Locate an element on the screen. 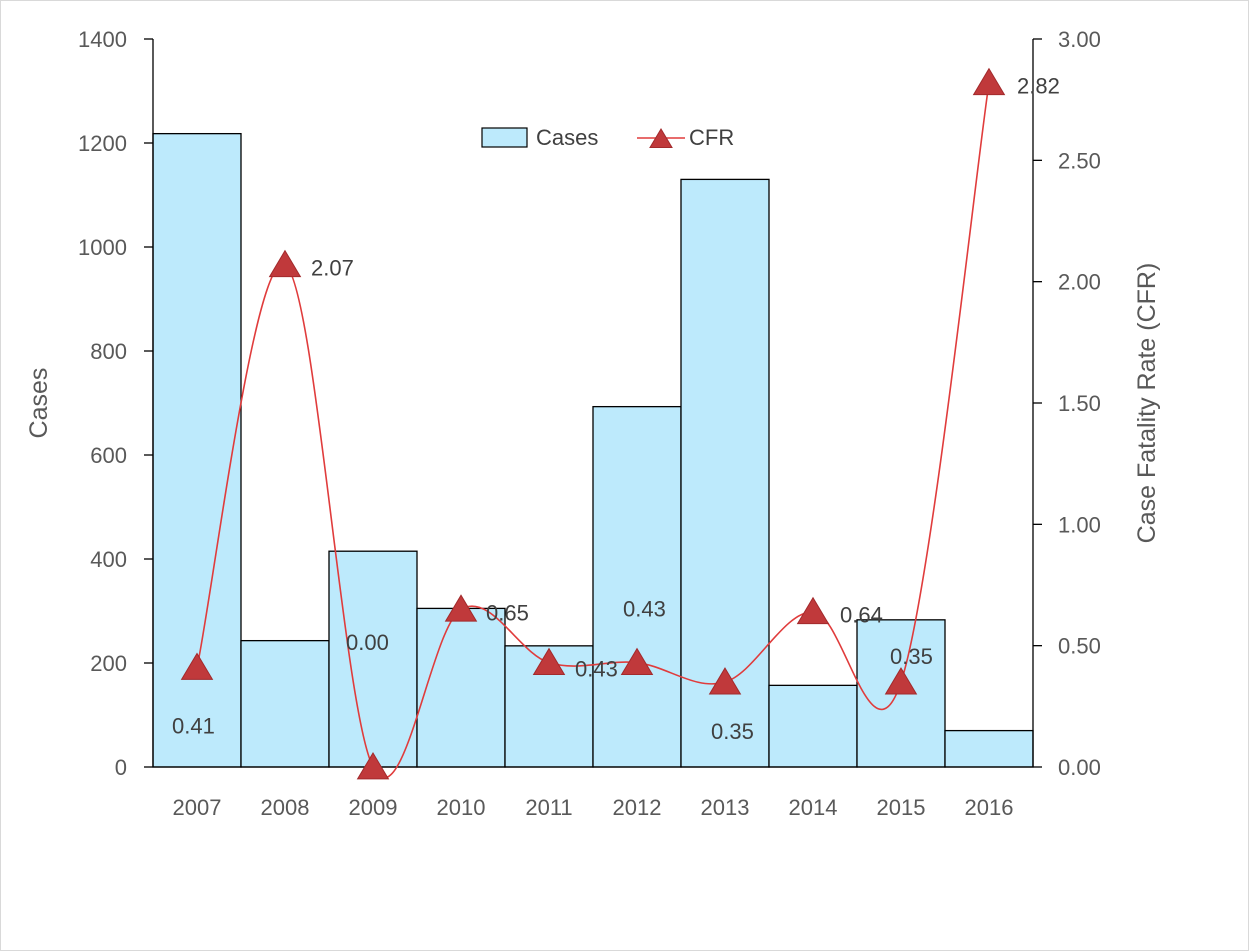 The width and height of the screenshot is (1249, 951). cfr-data-label: 2.07 is located at coordinates (332, 268).